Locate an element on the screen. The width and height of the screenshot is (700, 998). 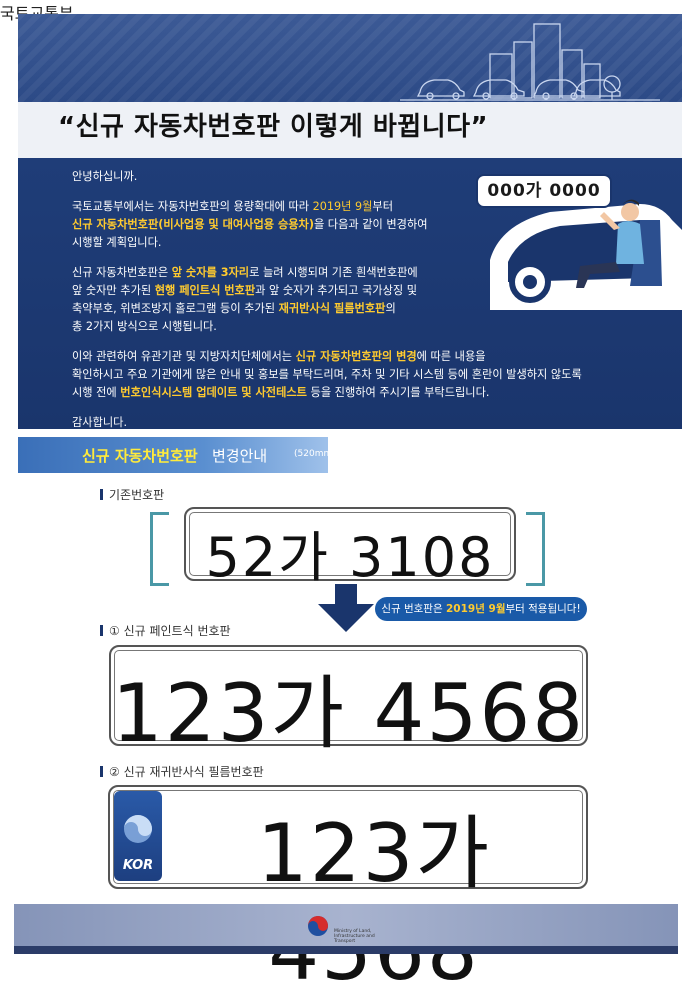
title-bar is located at coordinates (350, 130).